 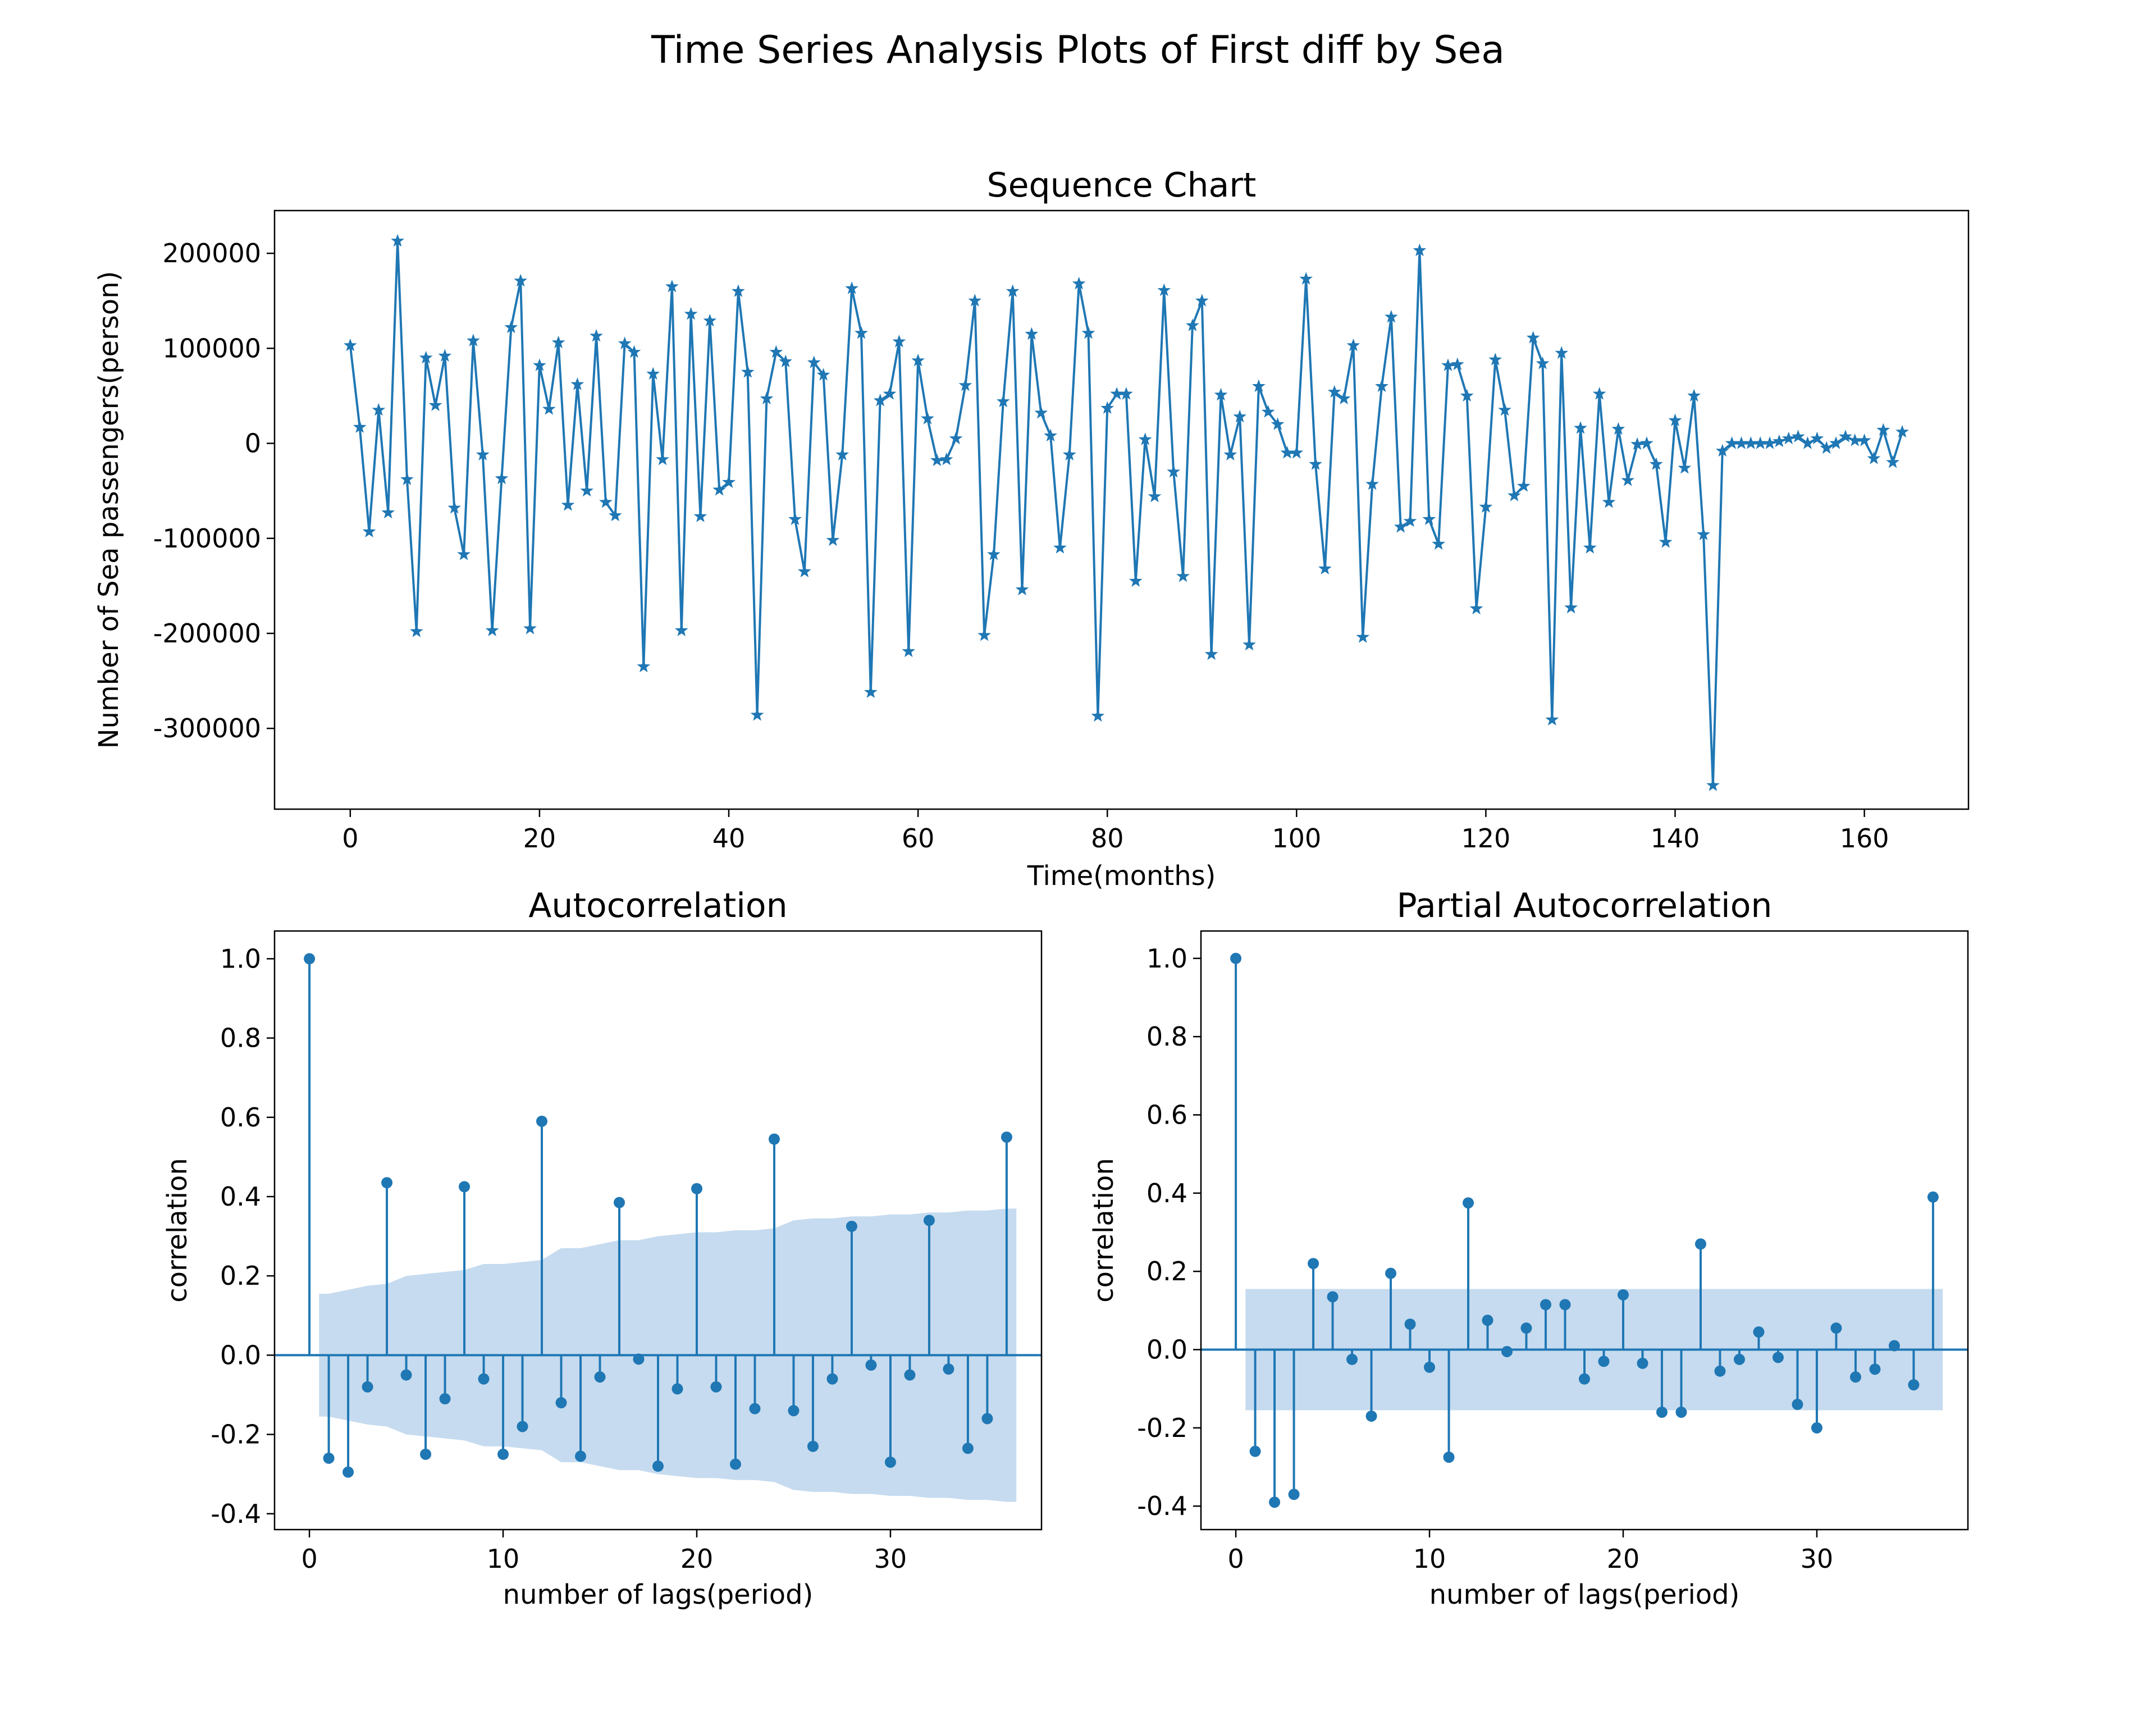 What do you see at coordinates (1162, 1428) in the screenshot?
I see `pacf-y-tick-label: -0.2` at bounding box center [1162, 1428].